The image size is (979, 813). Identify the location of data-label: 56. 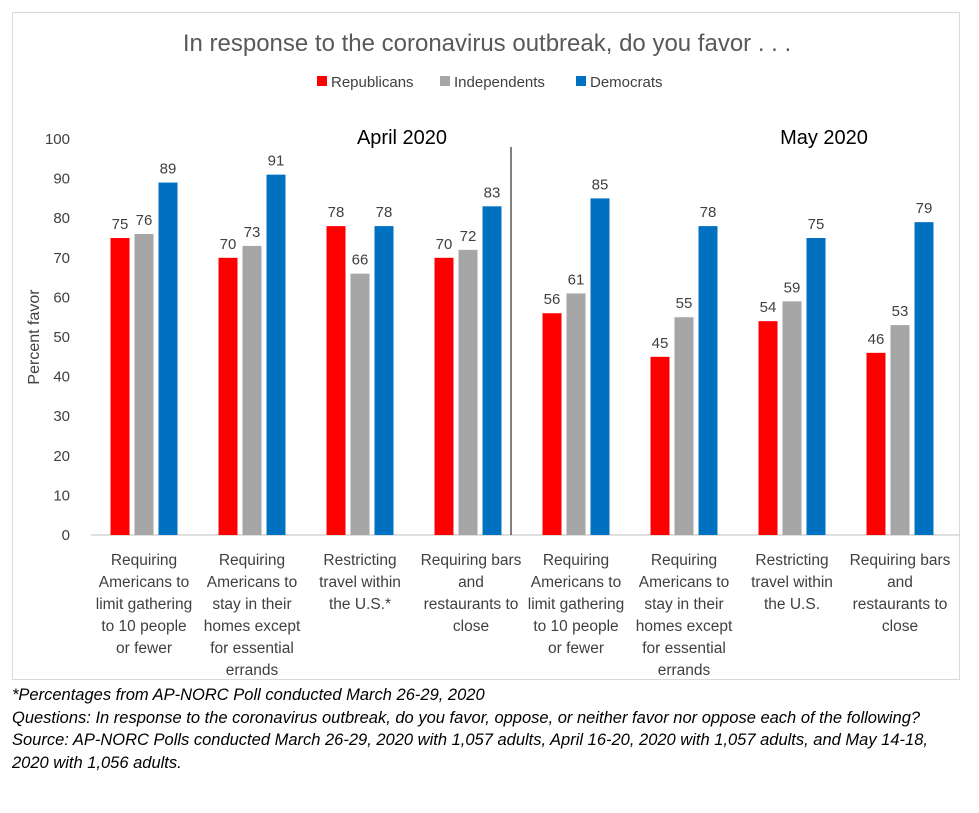
(552, 299).